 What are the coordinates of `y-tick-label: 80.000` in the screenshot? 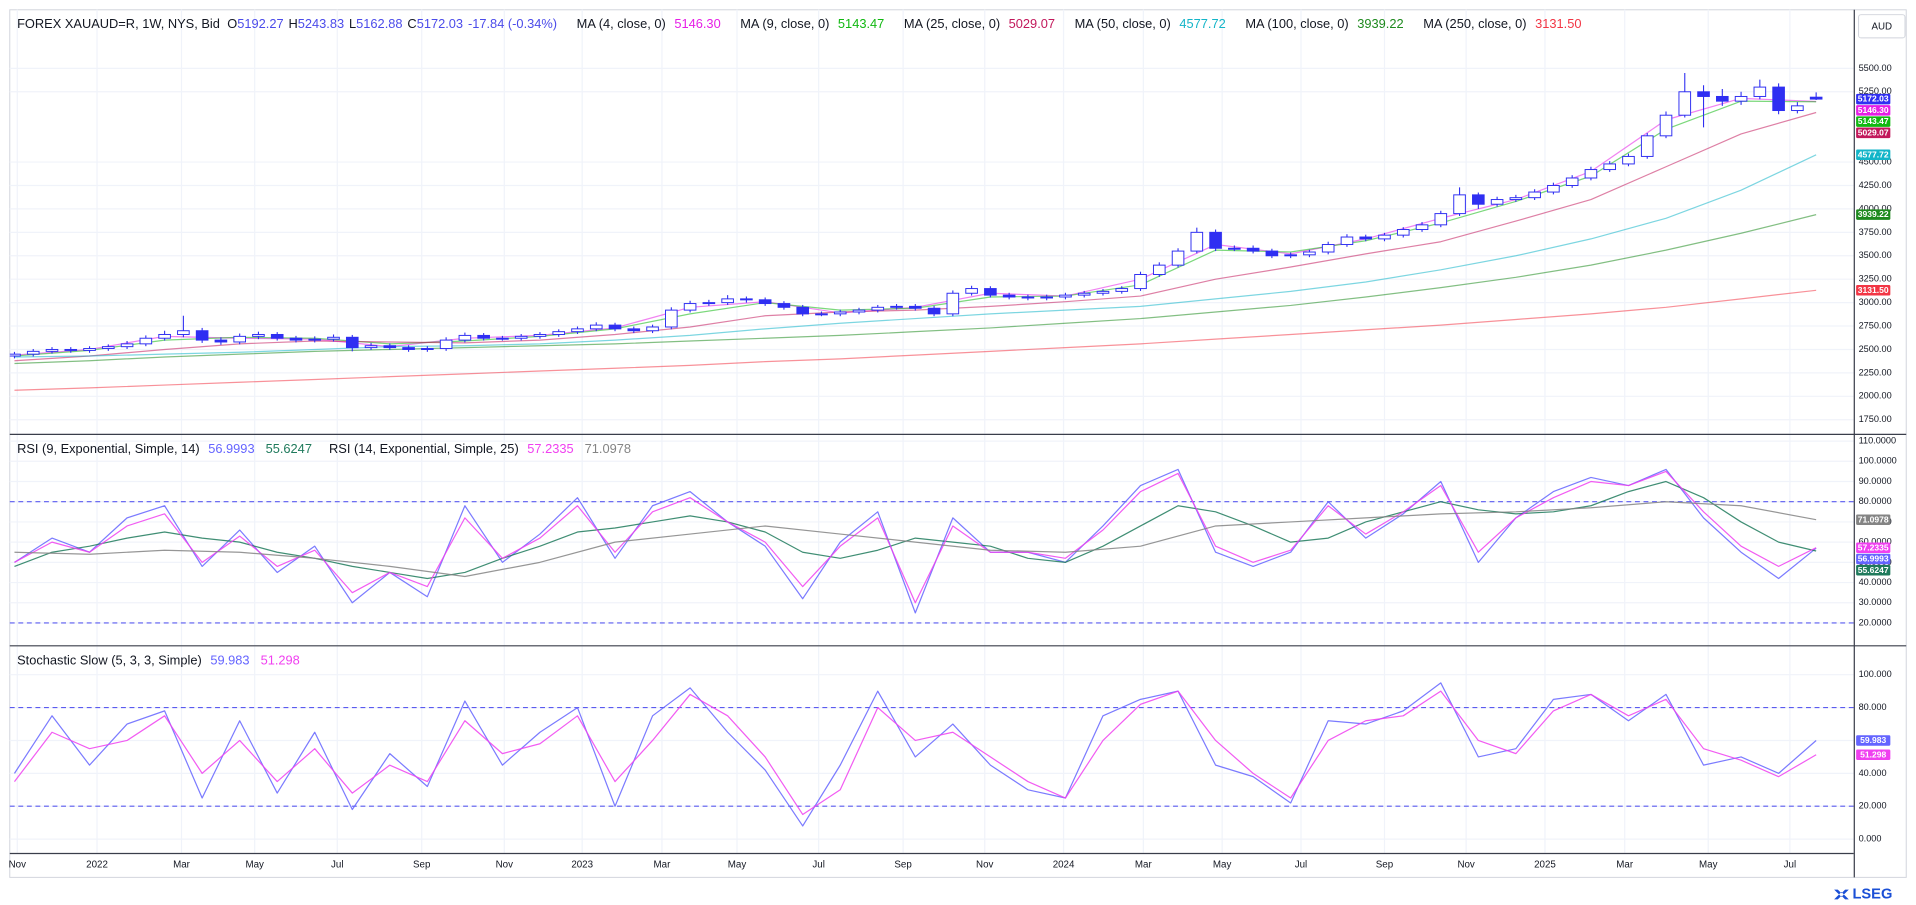 It's located at (1873, 707).